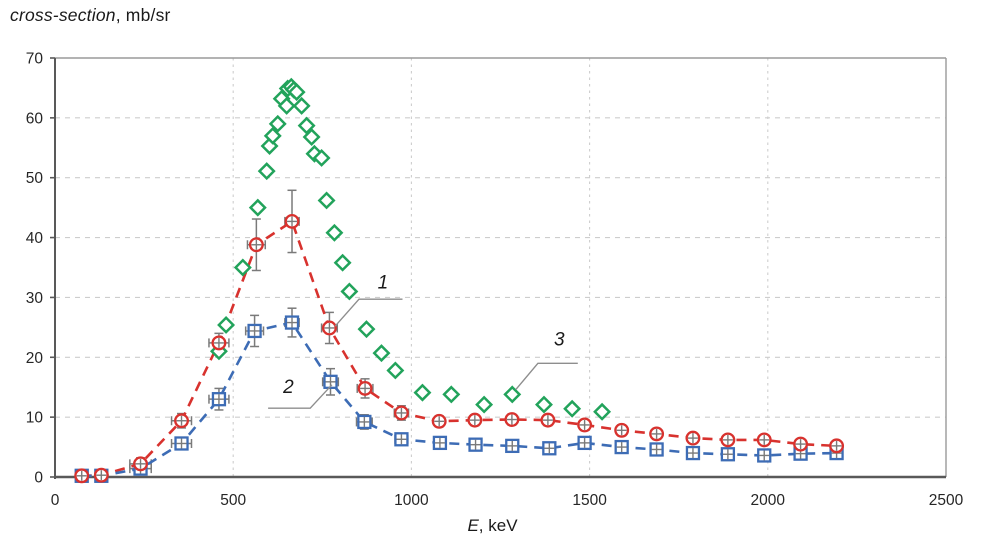 Image resolution: width=985 pixels, height=554 pixels. Describe the element at coordinates (559, 339) in the screenshot. I see `series-label-3: 3` at that location.